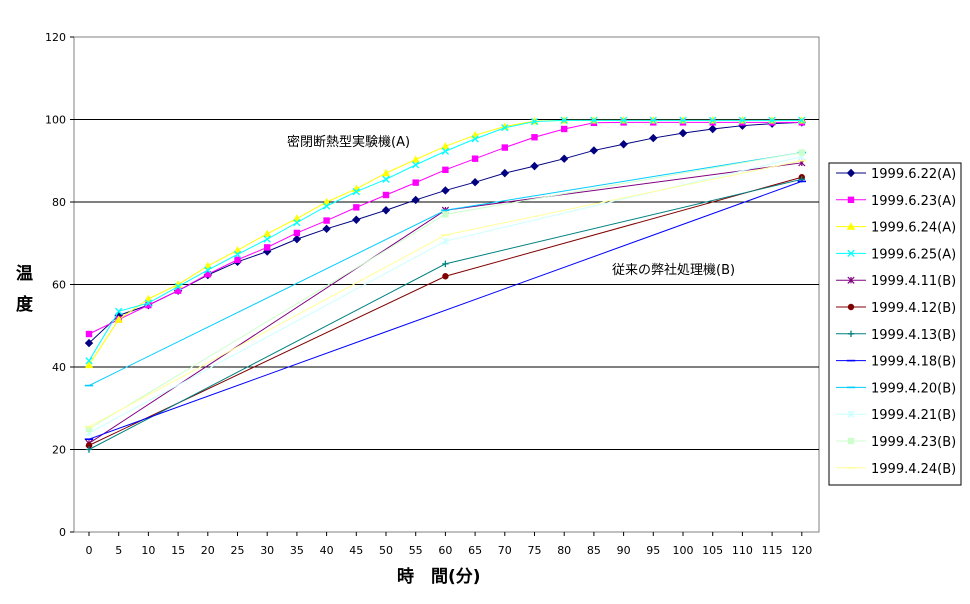  What do you see at coordinates (386, 550) in the screenshot?
I see `x-tick-label: 50` at bounding box center [386, 550].